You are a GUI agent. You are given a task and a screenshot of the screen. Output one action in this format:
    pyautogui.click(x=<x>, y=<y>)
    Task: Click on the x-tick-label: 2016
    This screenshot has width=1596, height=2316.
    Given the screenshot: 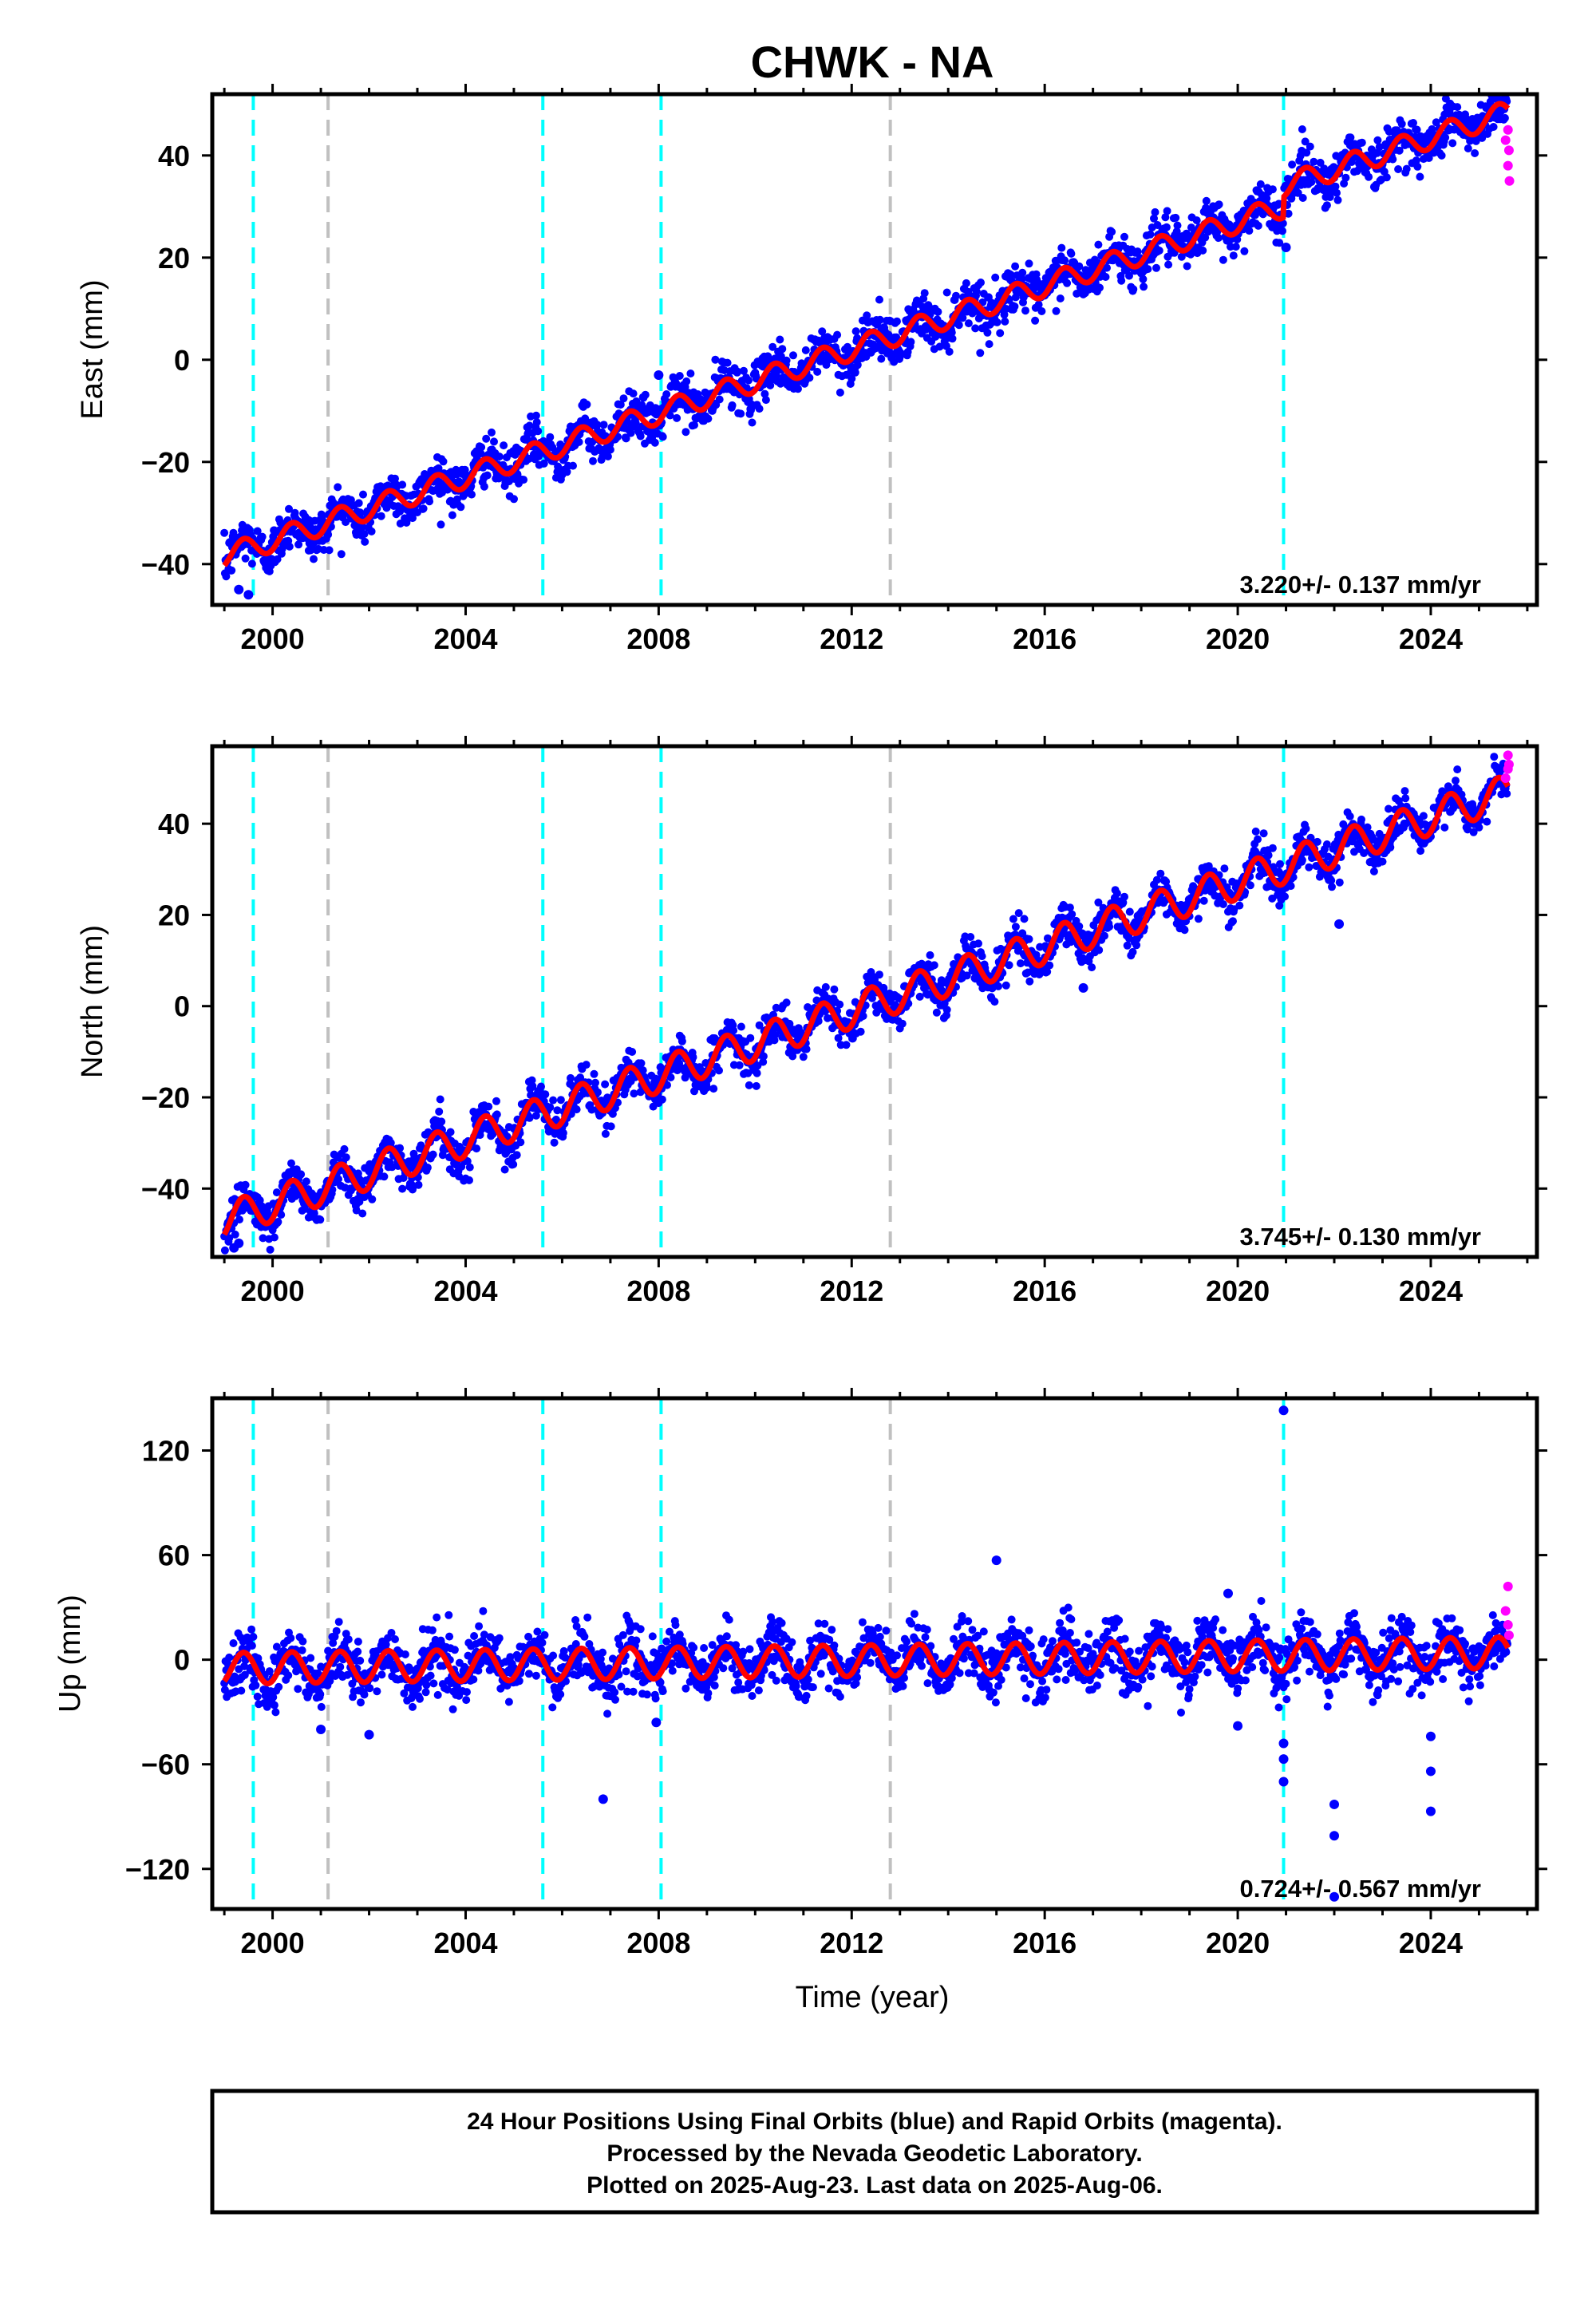 What is the action you would take?
    pyautogui.click(x=1045, y=638)
    